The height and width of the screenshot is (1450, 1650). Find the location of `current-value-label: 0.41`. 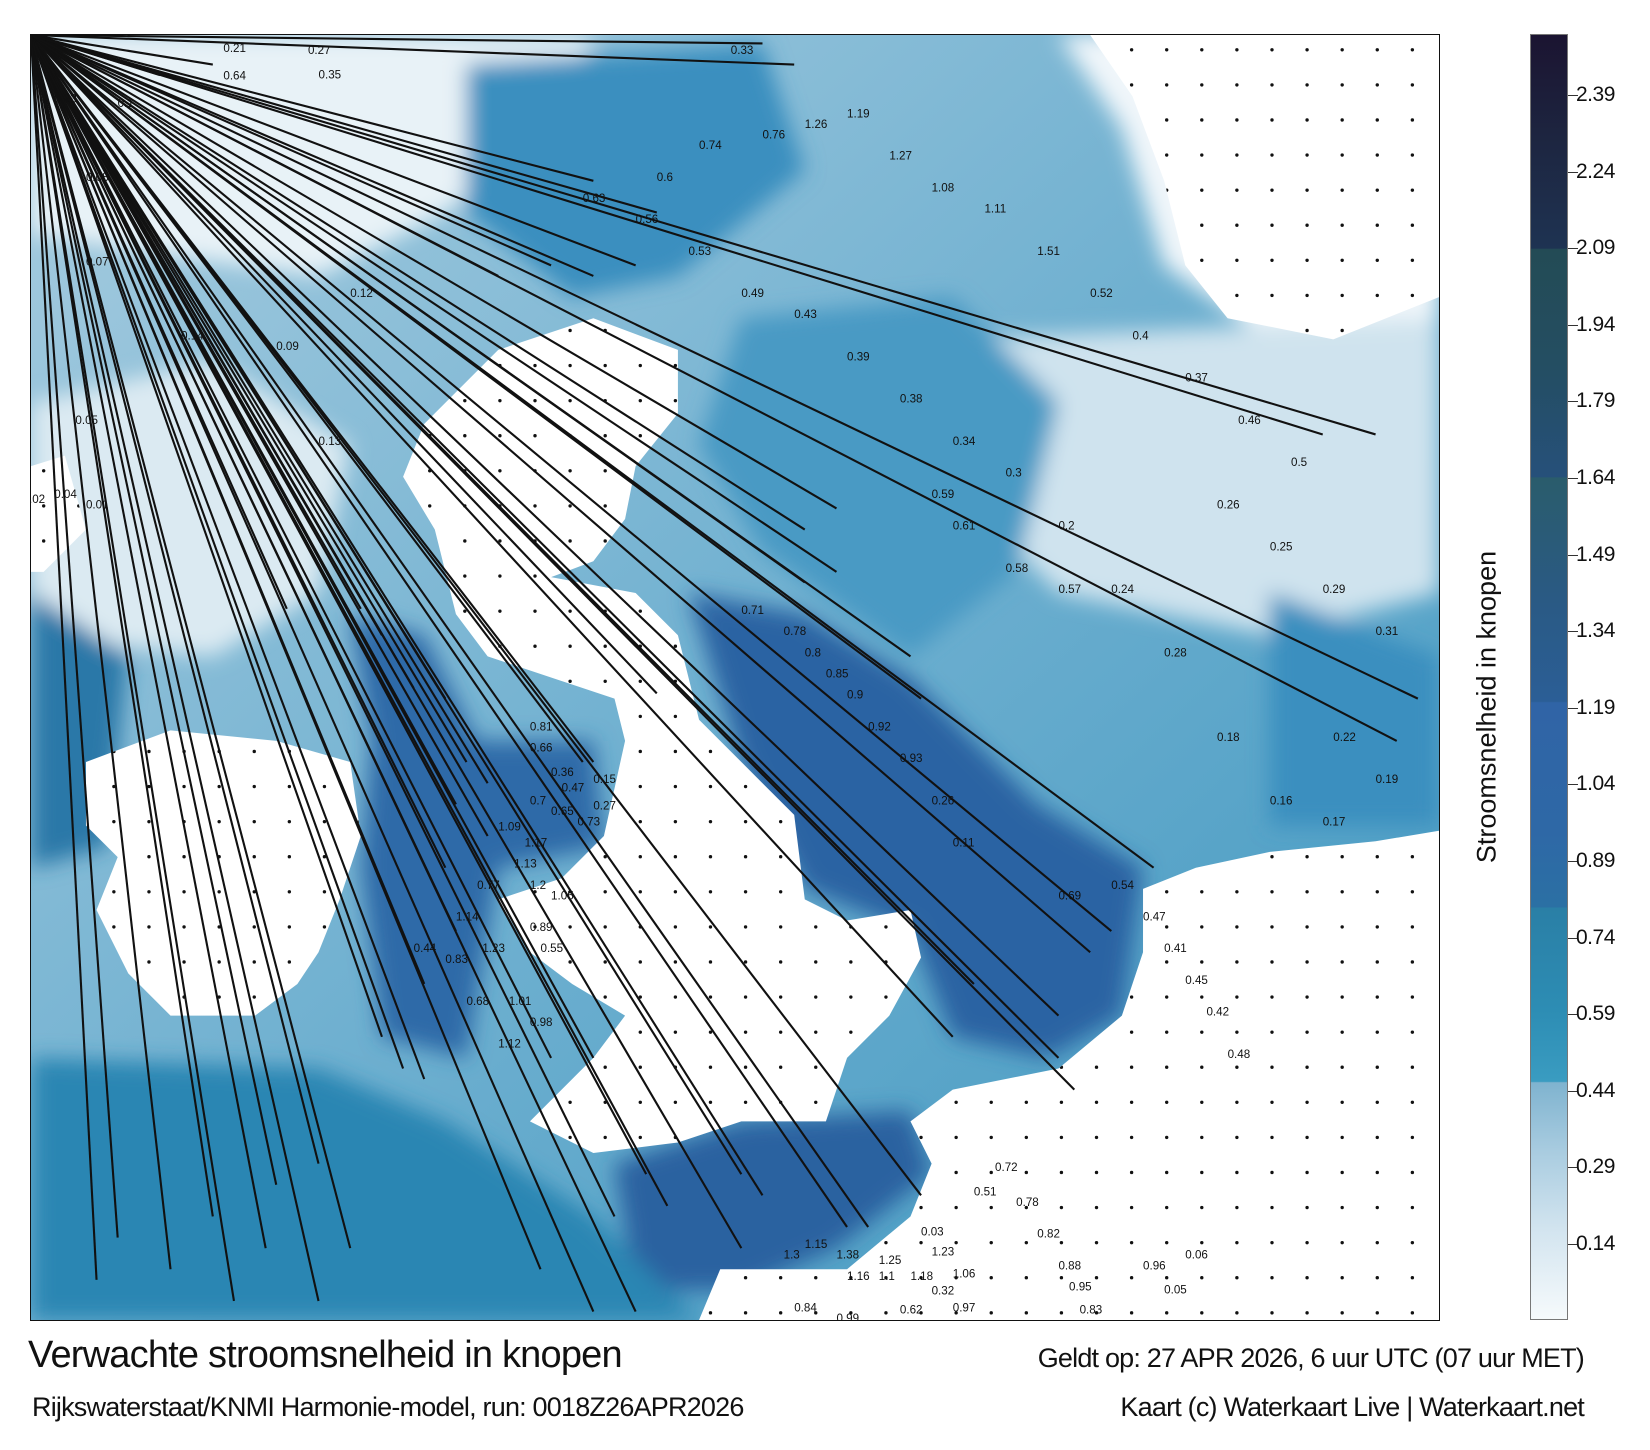

current-value-label: 0.41 is located at coordinates (1175, 948).